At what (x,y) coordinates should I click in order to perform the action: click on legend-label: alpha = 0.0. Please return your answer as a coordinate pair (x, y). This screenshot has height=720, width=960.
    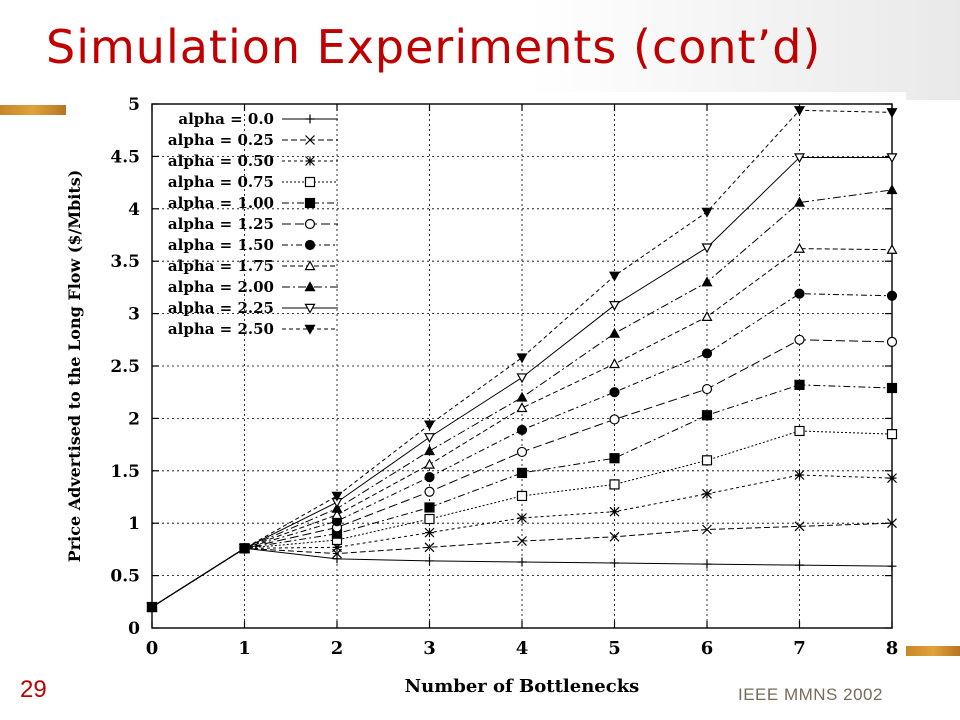
    Looking at the image, I should click on (226, 119).